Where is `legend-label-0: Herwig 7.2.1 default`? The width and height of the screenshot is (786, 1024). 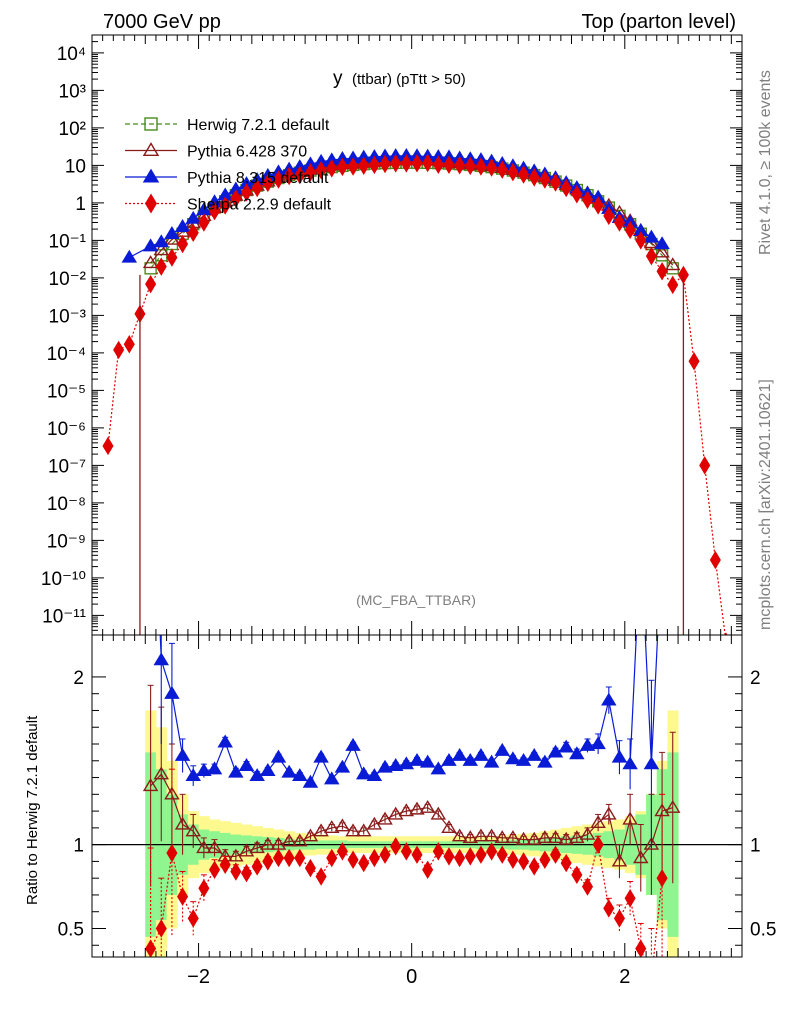 legend-label-0: Herwig 7.2.1 default is located at coordinates (258, 125).